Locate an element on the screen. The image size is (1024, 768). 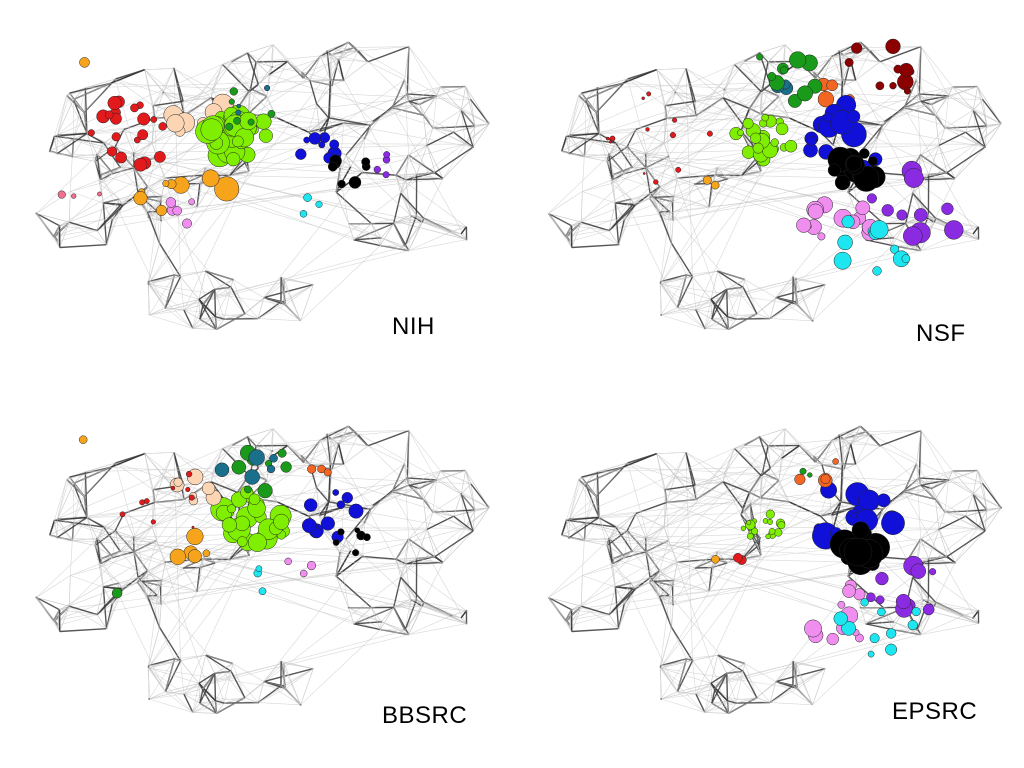
network-node-rose is located at coordinates (99, 194).